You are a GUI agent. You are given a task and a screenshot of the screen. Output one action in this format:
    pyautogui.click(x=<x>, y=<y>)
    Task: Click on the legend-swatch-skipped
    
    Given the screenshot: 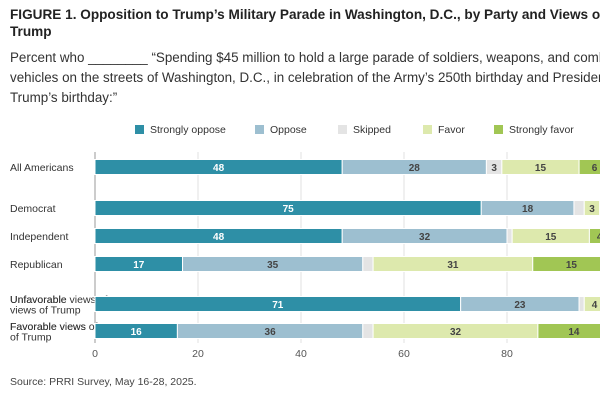 What is the action you would take?
    pyautogui.click(x=342, y=129)
    